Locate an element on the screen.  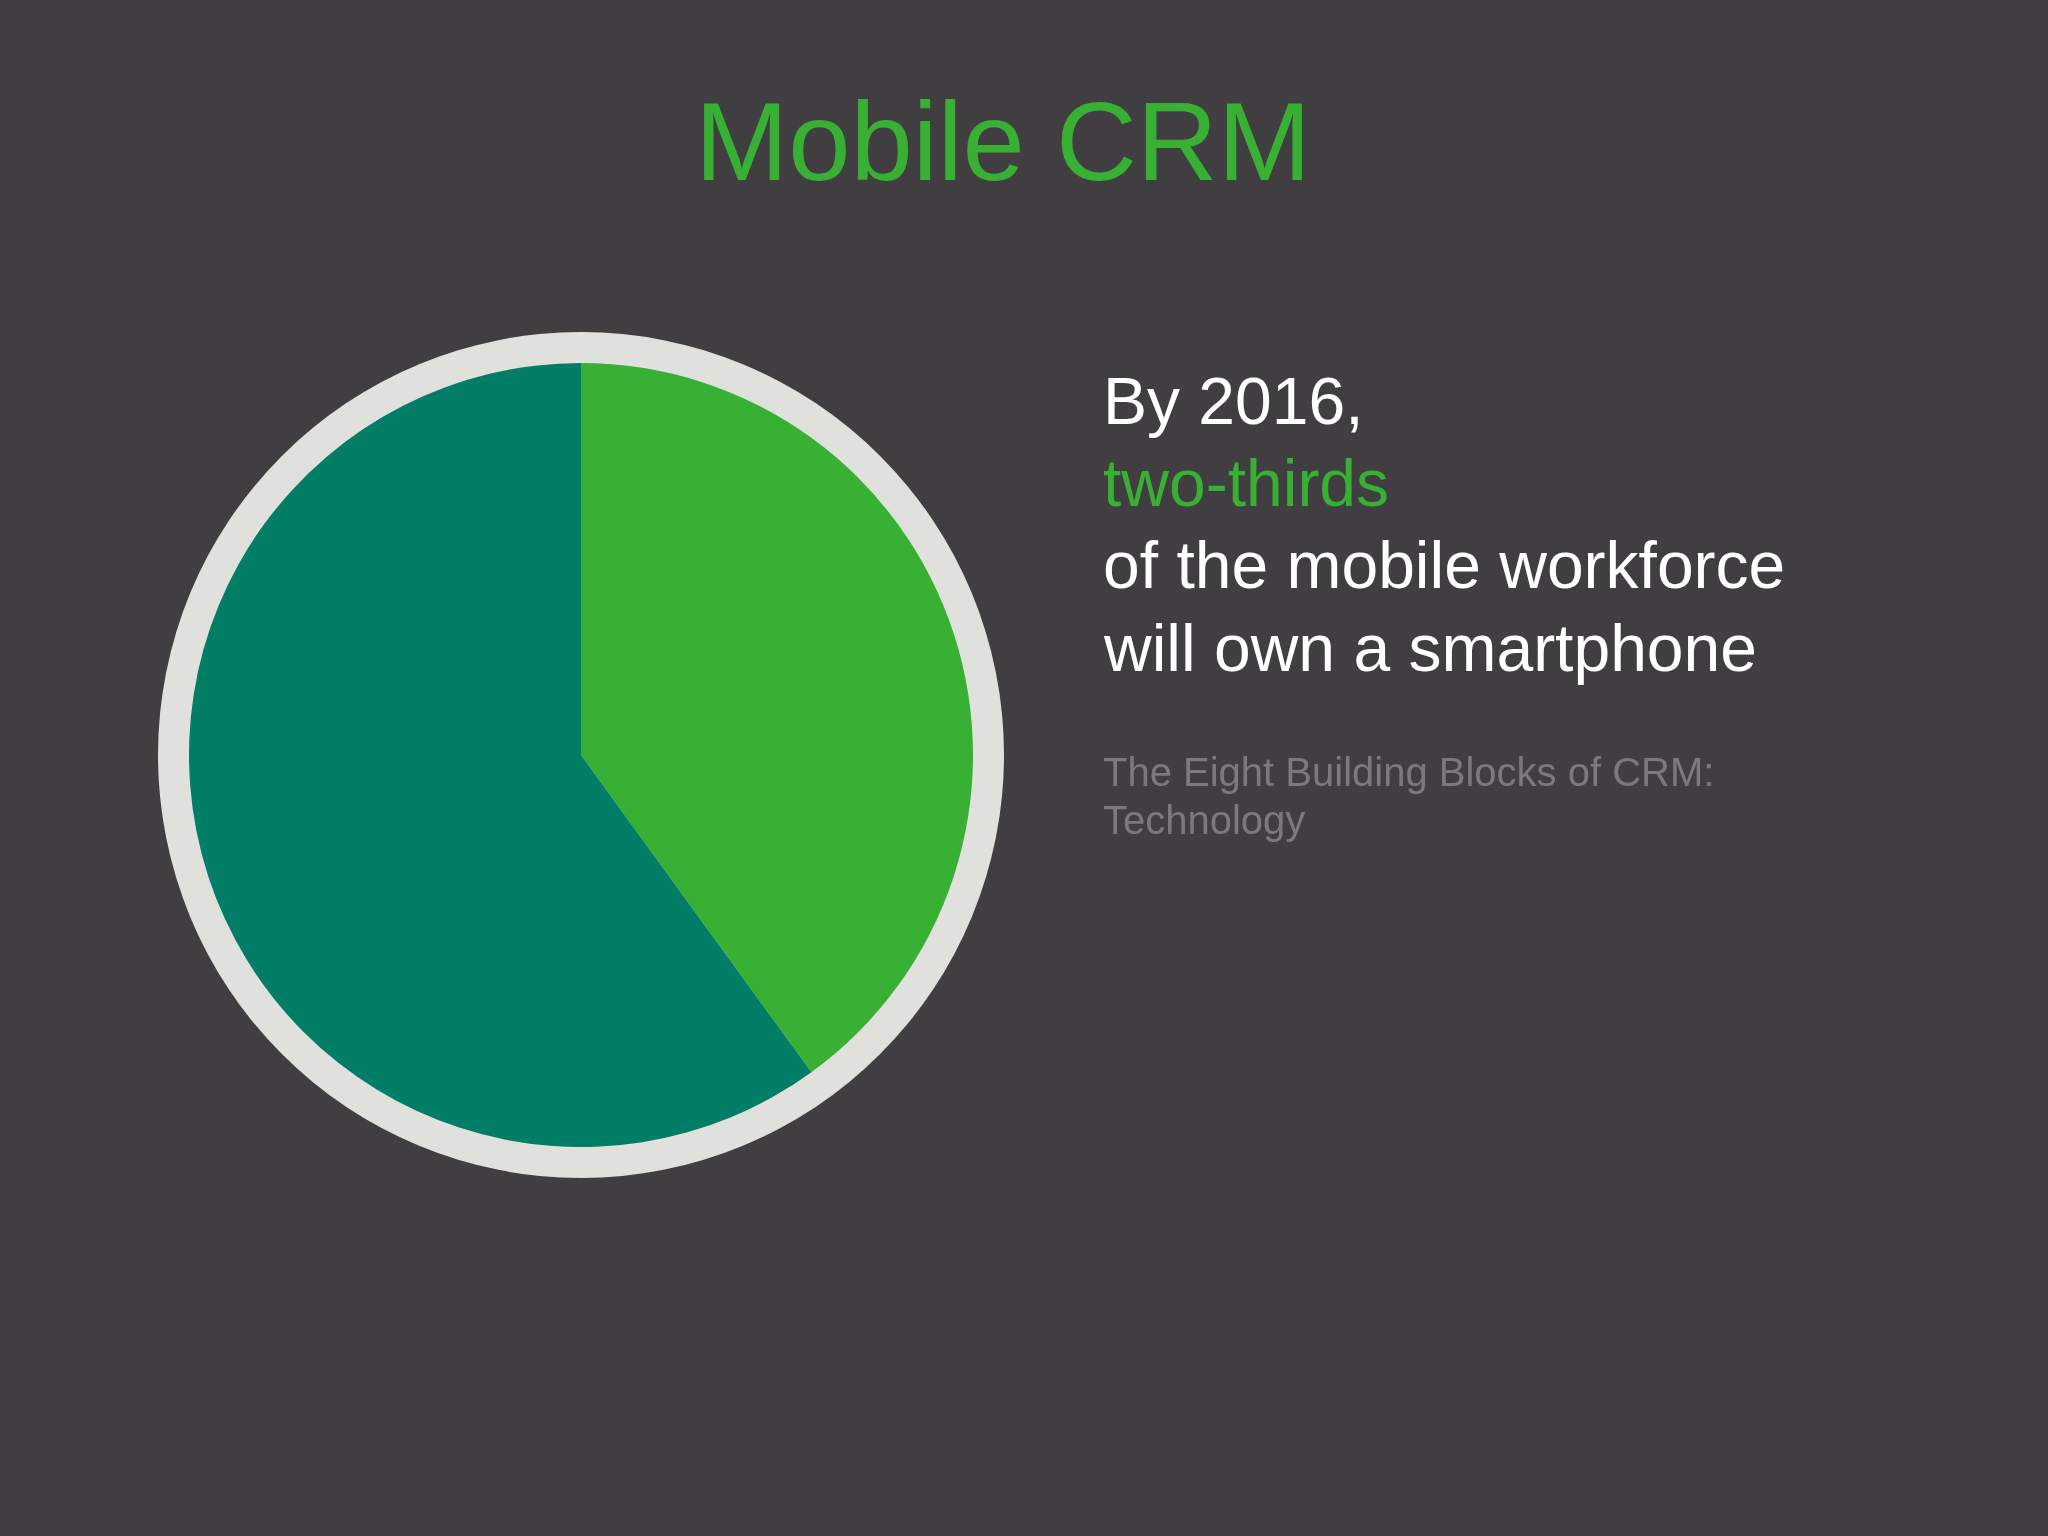
pie-slice is located at coordinates (777, 718).